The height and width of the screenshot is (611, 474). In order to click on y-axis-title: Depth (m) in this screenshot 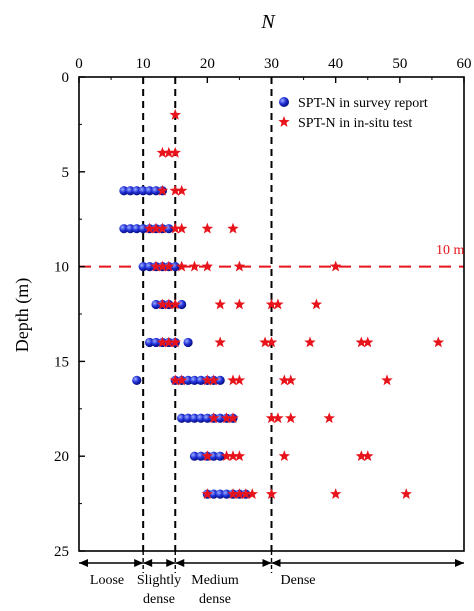, I will do `click(22, 315)`.